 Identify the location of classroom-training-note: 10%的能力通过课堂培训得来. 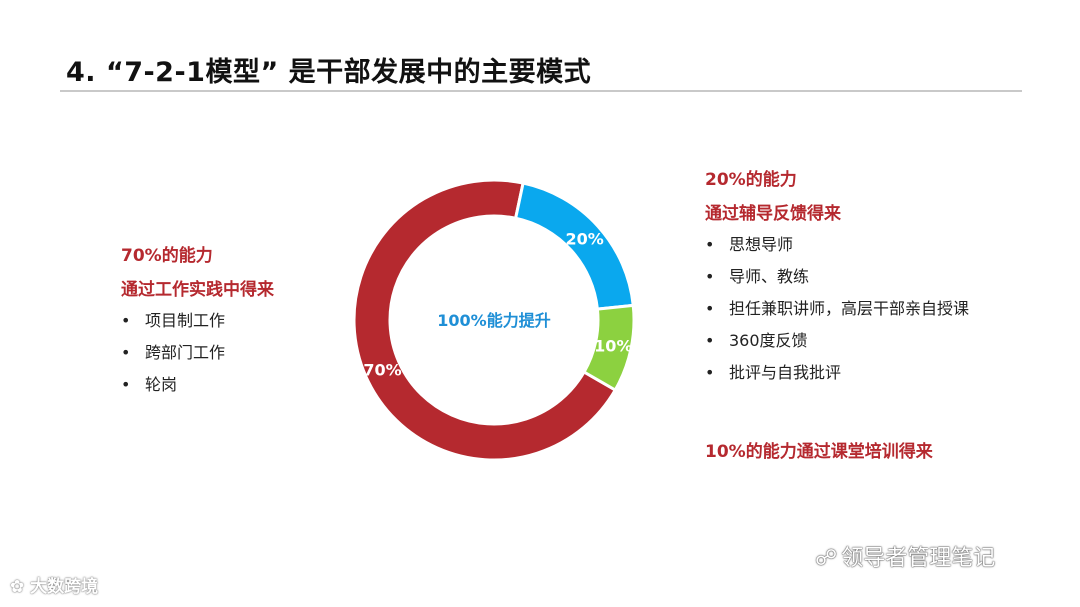
(819, 452).